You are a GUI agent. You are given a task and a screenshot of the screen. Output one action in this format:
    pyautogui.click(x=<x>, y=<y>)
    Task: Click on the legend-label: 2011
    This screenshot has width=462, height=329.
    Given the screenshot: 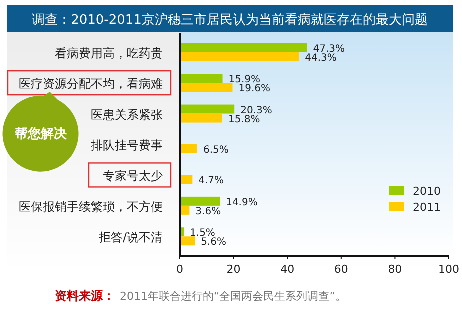 What is the action you would take?
    pyautogui.click(x=427, y=207)
    